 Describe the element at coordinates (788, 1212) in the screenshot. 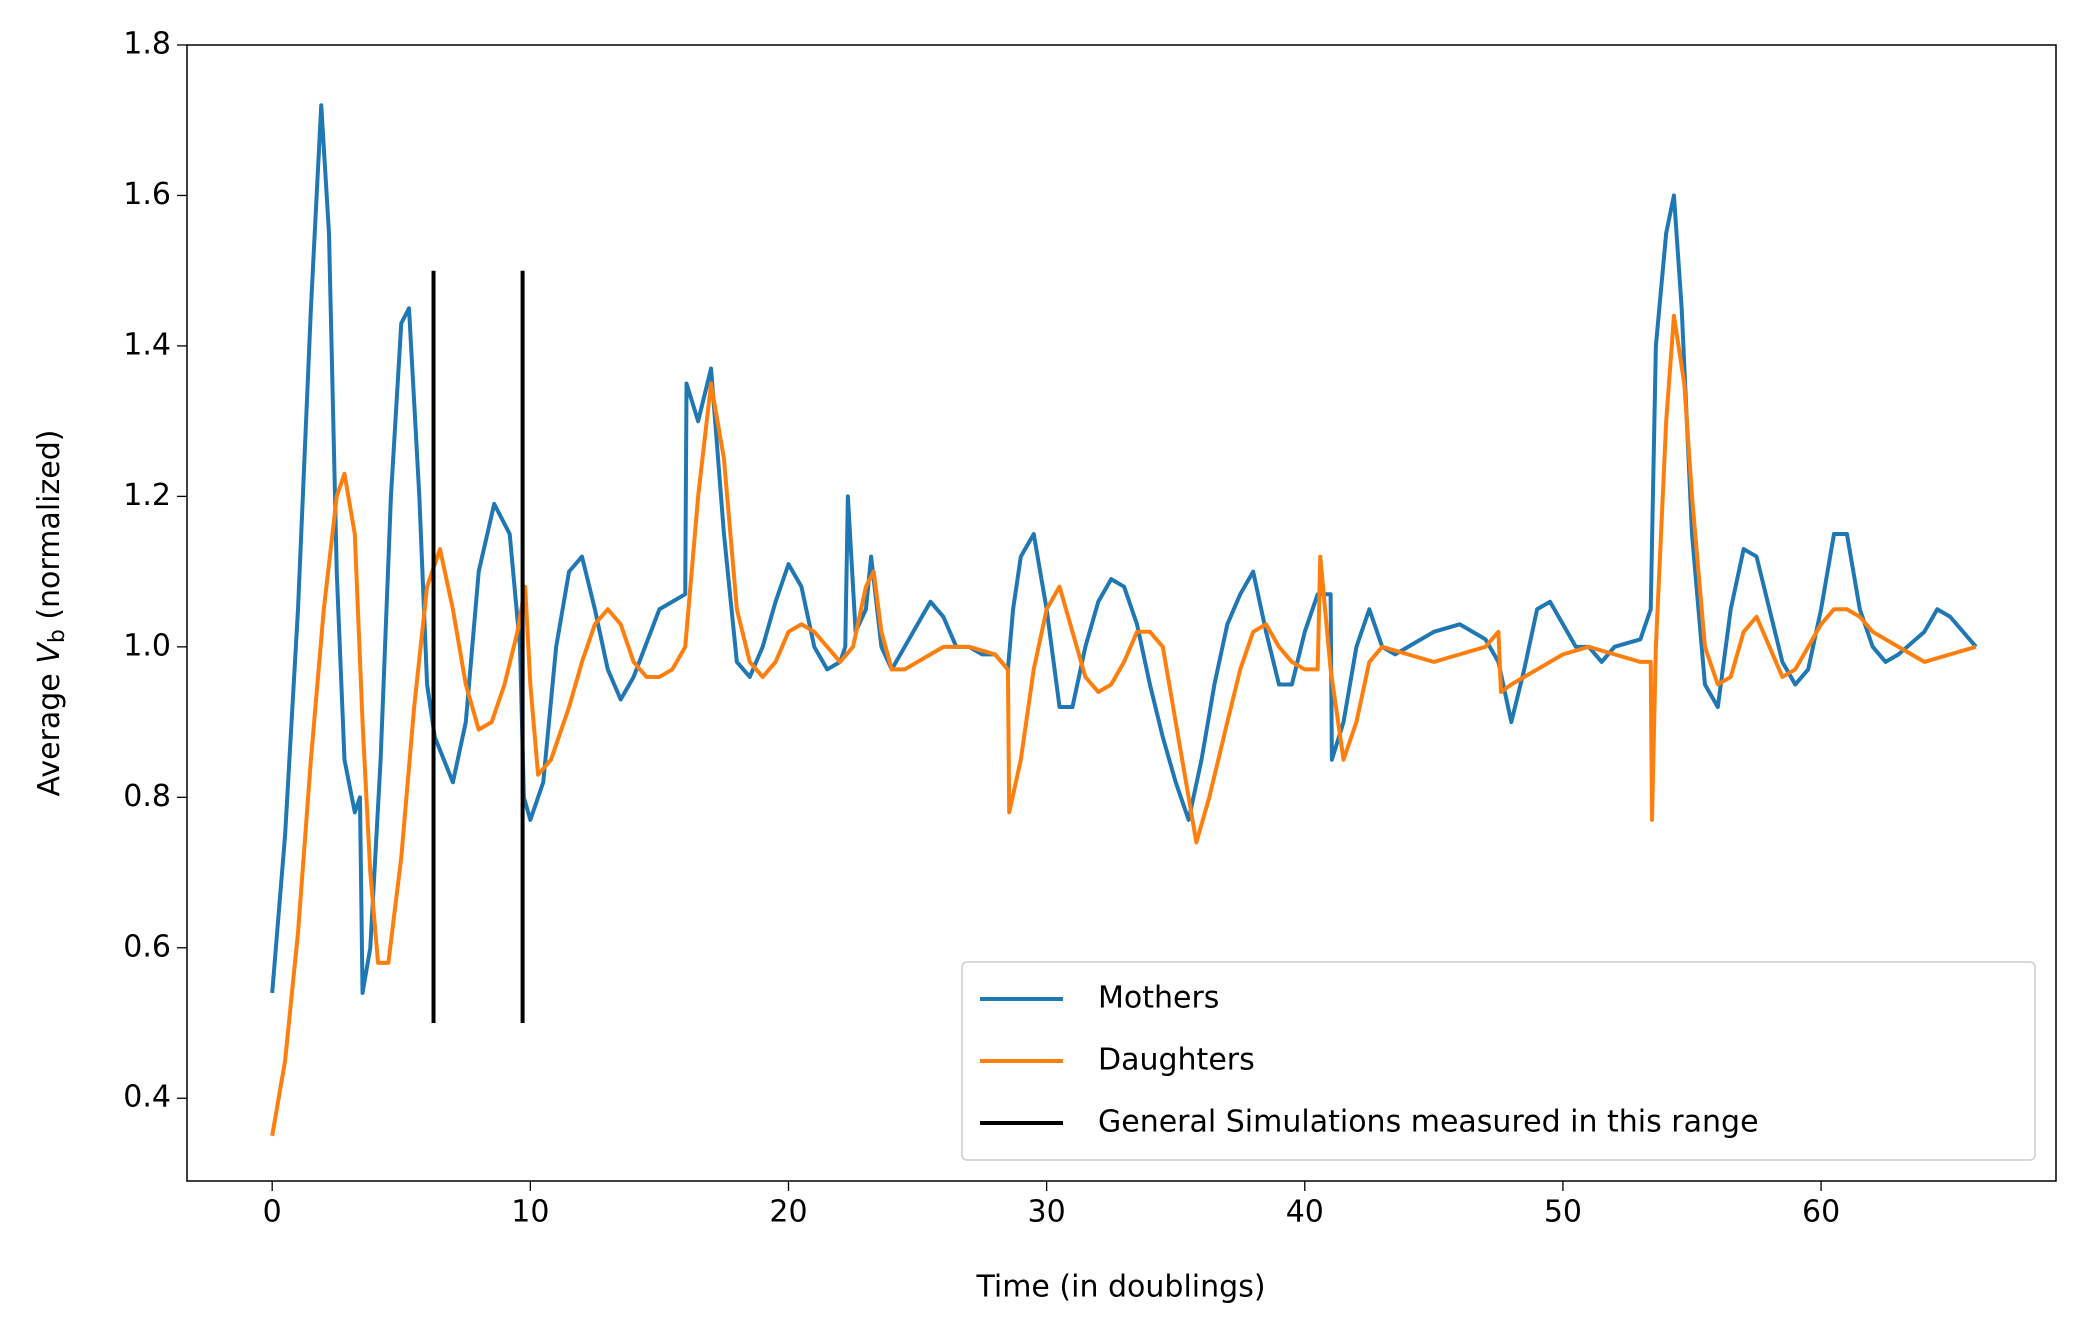

I see `x-tick-label: 20` at that location.